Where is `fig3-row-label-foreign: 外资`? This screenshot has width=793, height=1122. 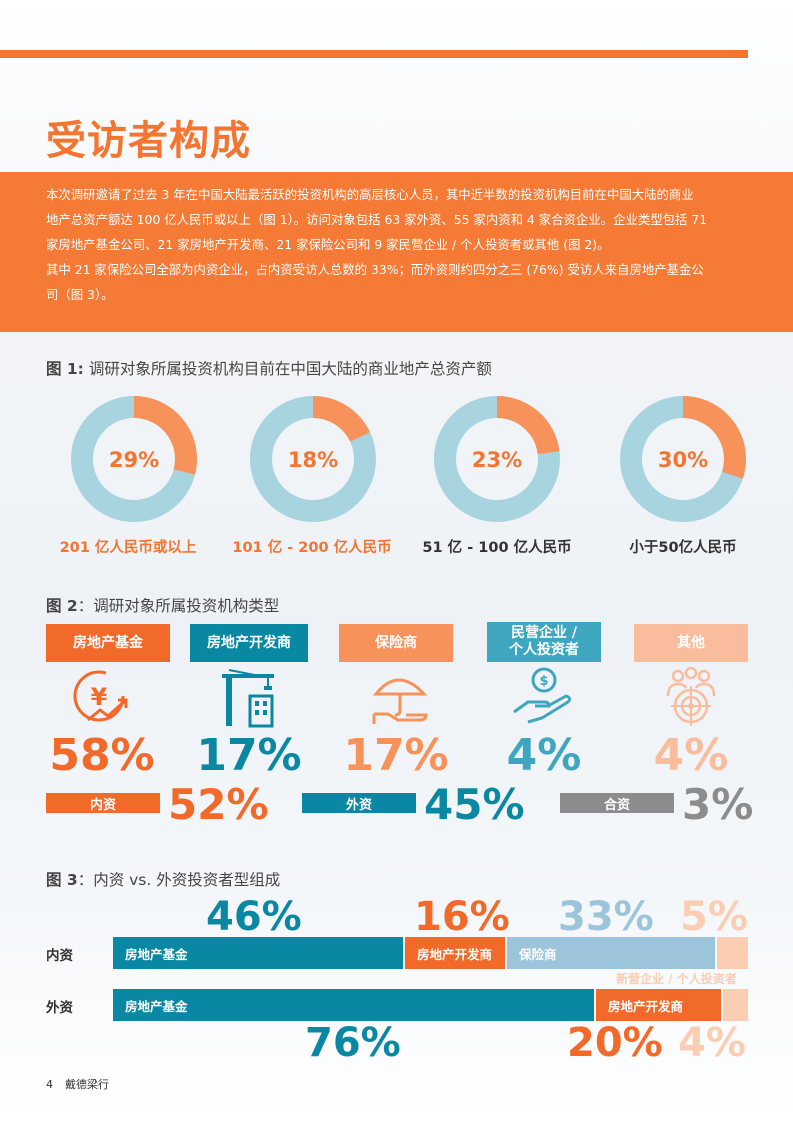
fig3-row-label-foreign: 外资 is located at coordinates (59, 1008).